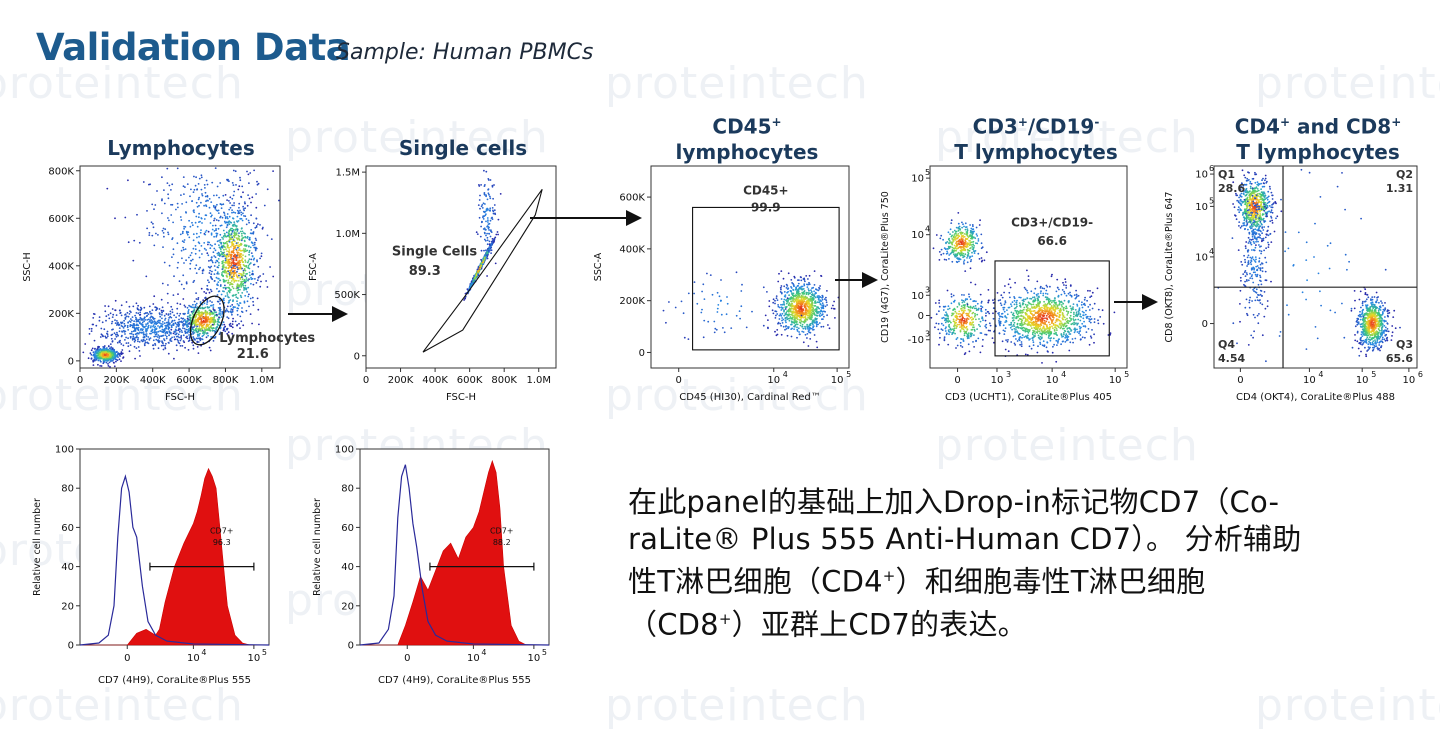 This screenshot has height=735, width=1440. Describe the element at coordinates (181, 148) in the screenshot. I see `panel-title-lymphocytes: Lymphocytes` at that location.